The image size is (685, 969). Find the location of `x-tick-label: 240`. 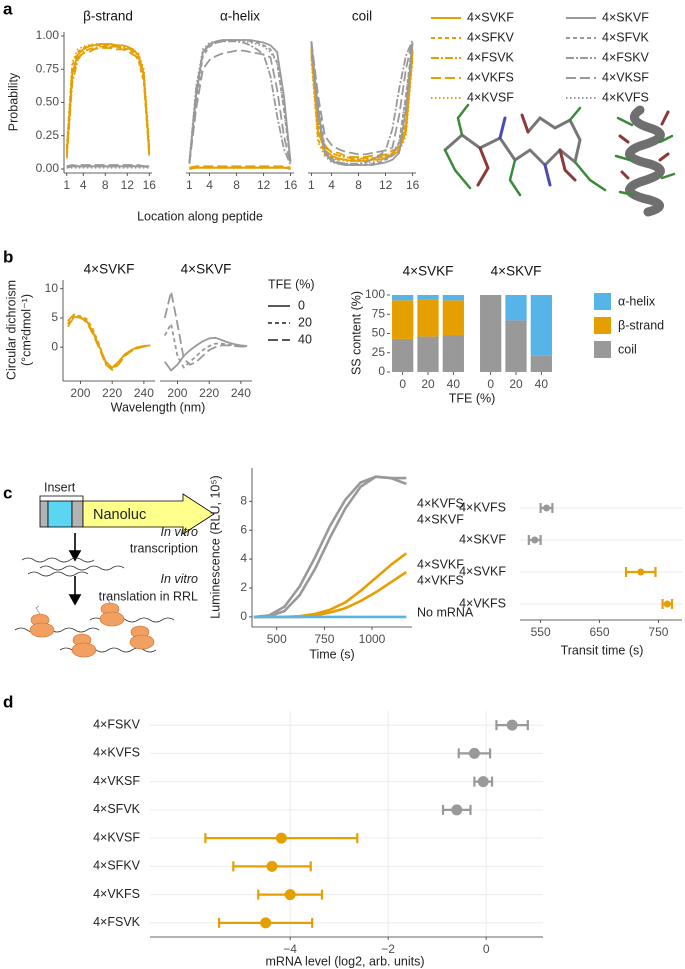

x-tick-label: 240 is located at coordinates (241, 393).